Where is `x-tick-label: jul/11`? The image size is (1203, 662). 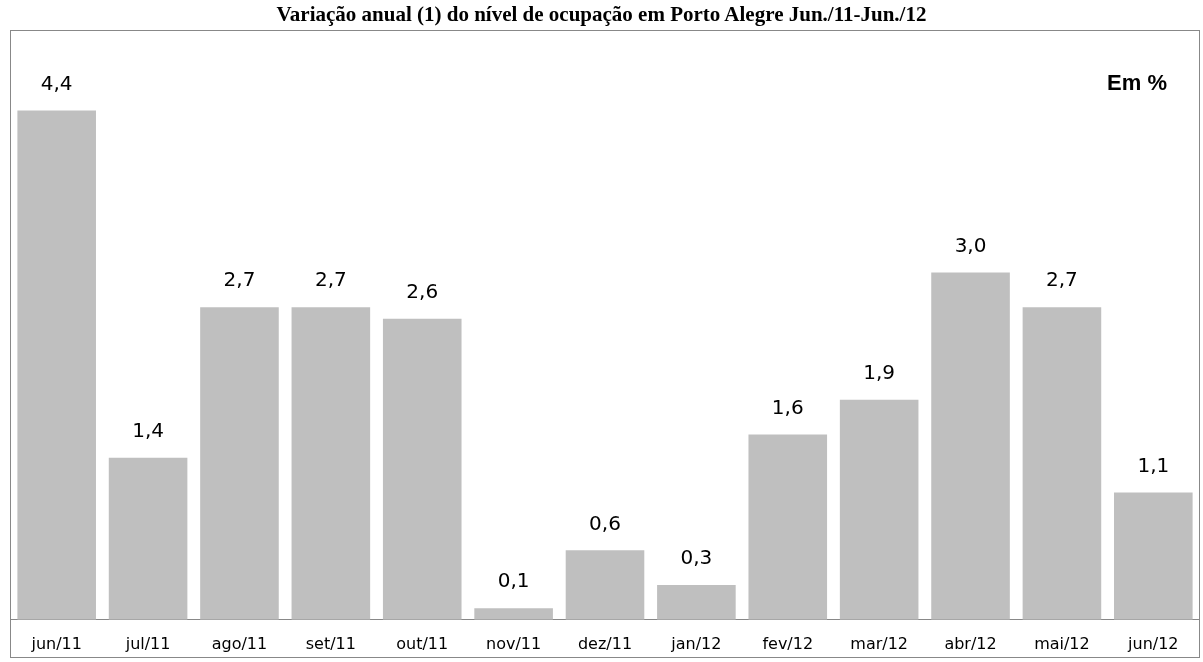 x-tick-label: jul/11 is located at coordinates (147, 643).